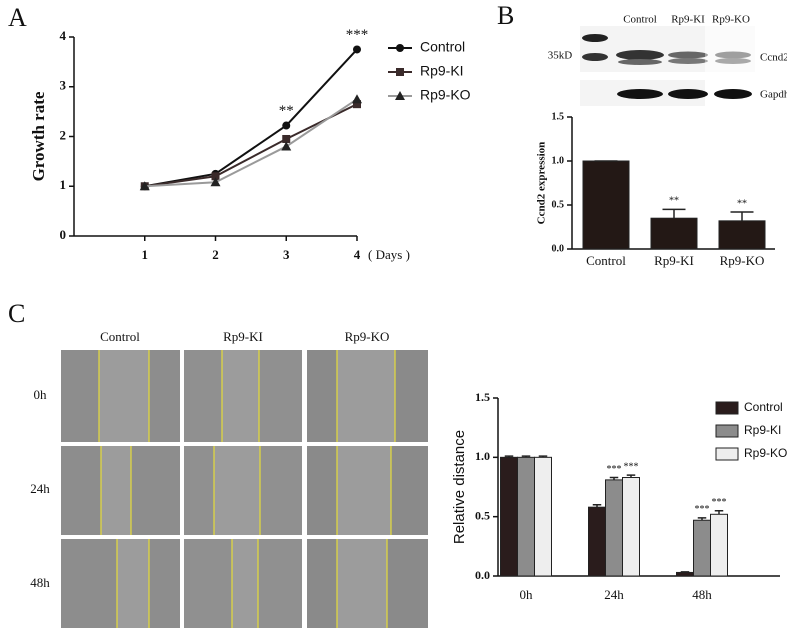  What do you see at coordinates (674, 260) in the screenshot?
I see `x-tick-label: Rp9-KI` at bounding box center [674, 260].